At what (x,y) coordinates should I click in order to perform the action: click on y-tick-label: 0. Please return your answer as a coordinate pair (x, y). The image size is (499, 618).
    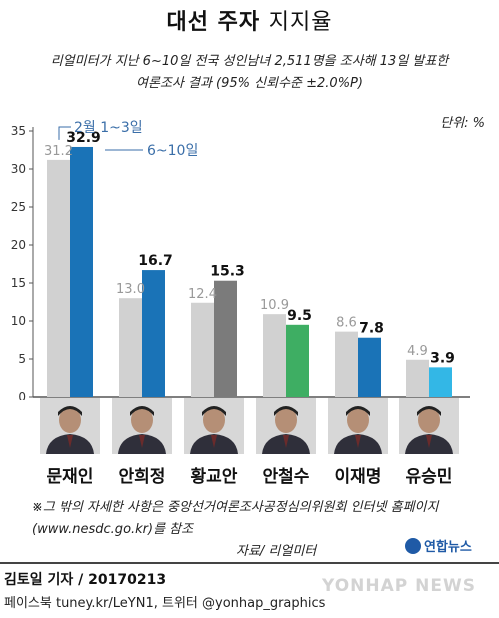
    Looking at the image, I should click on (22, 395).